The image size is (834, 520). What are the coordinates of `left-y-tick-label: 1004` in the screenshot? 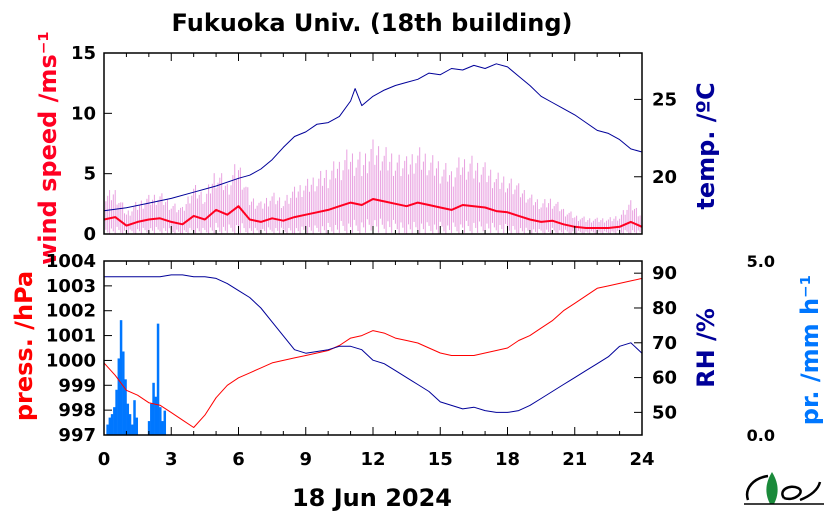 It's located at (71, 261).